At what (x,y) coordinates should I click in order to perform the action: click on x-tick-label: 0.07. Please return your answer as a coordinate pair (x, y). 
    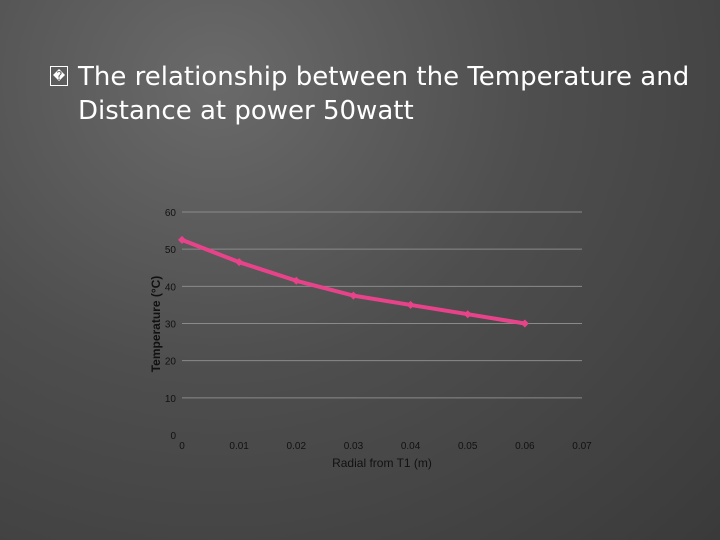
    Looking at the image, I should click on (582, 446).